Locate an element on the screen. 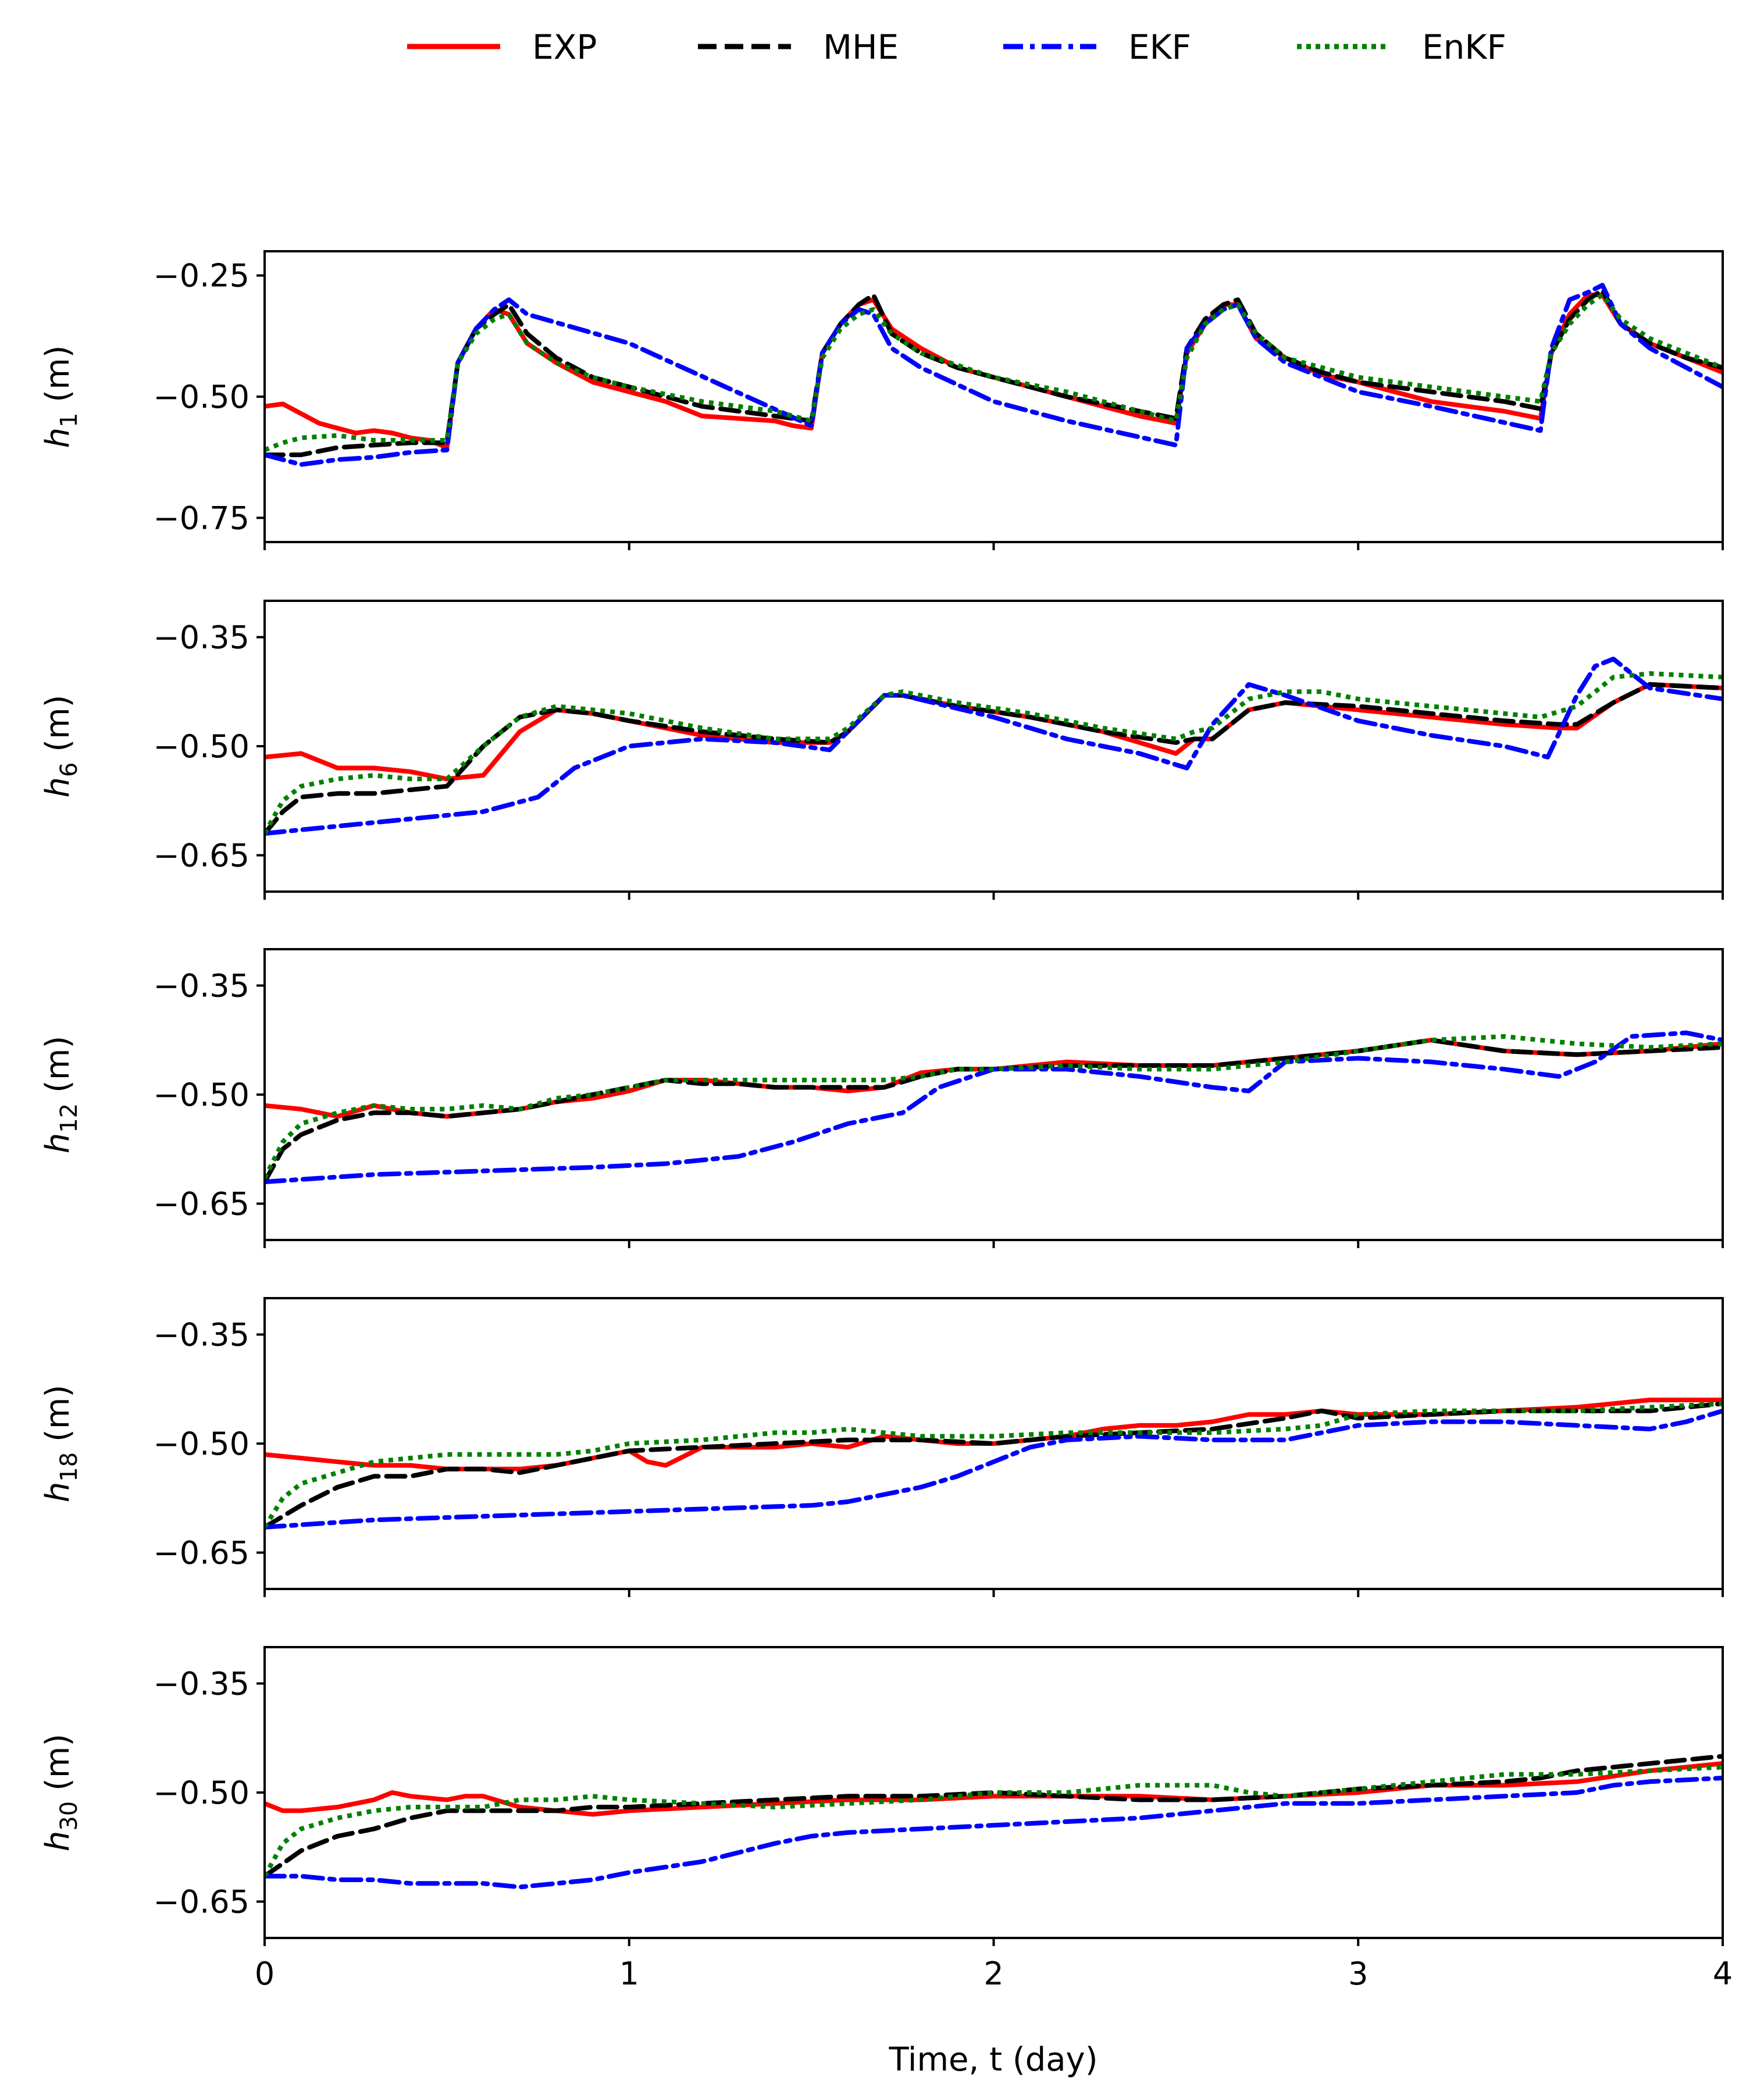  y-axis-label: h1 (m) is located at coordinates (61, 396).